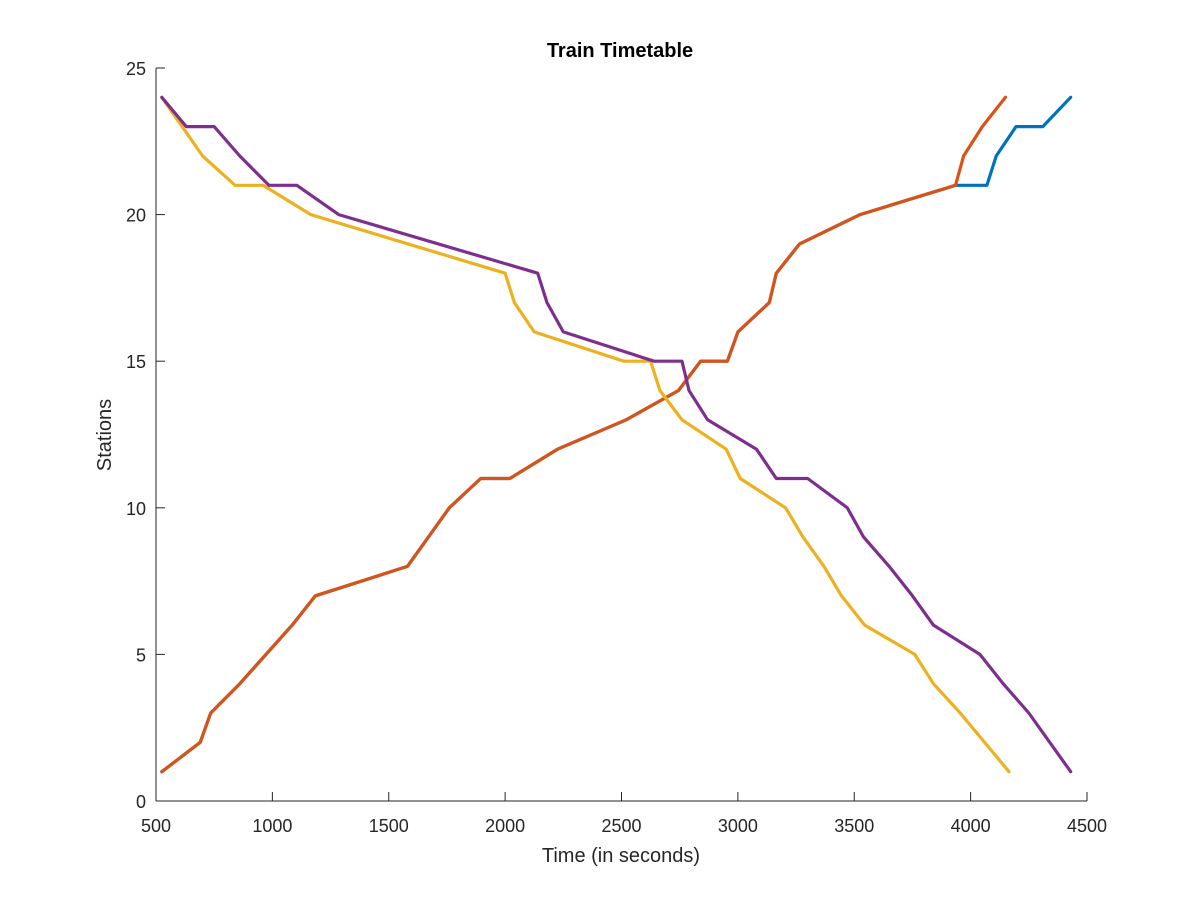 This screenshot has width=1200, height=900. Describe the element at coordinates (145, 435) in the screenshot. I see `y-axis-ticks: 0 5 10 15 20 25` at that location.